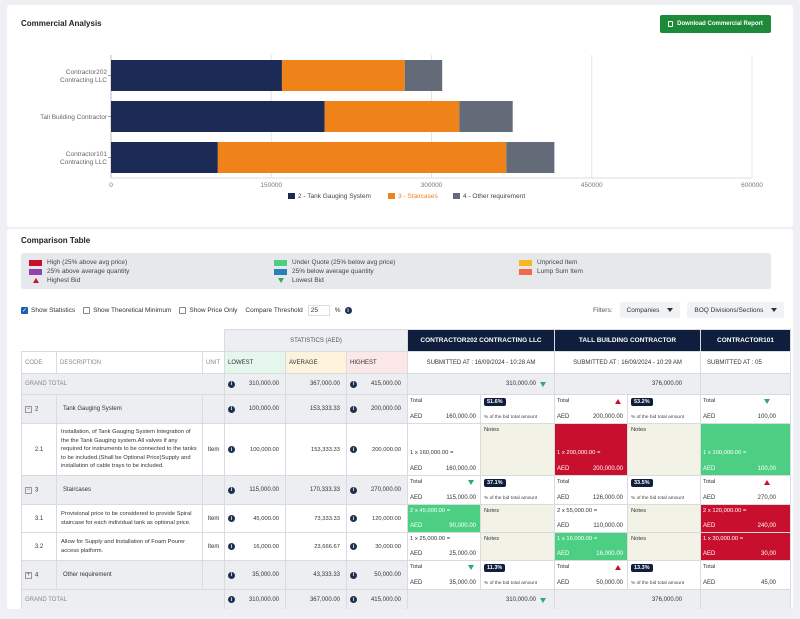  I want to click on document-icon, so click(671, 24).